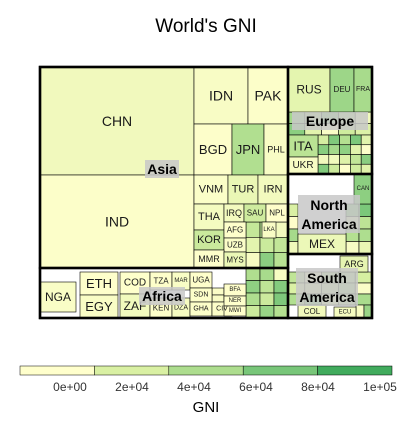 The width and height of the screenshot is (412, 427). What do you see at coordinates (58, 297) in the screenshot?
I see `country-label-nga: NGA` at bounding box center [58, 297].